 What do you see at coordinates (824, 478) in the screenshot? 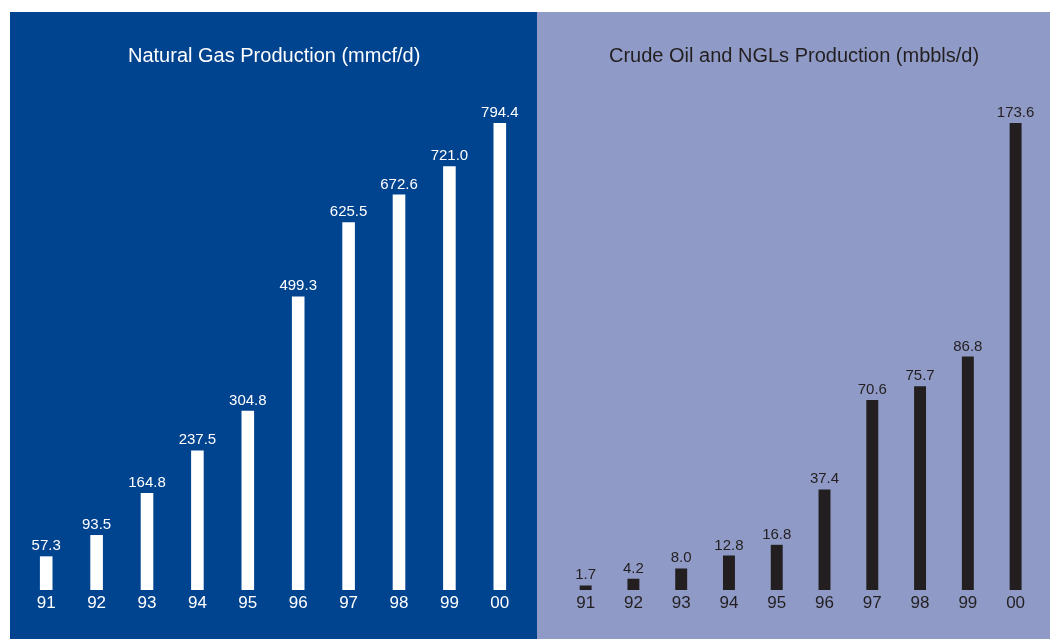
I see `data-label: 37.4` at bounding box center [824, 478].